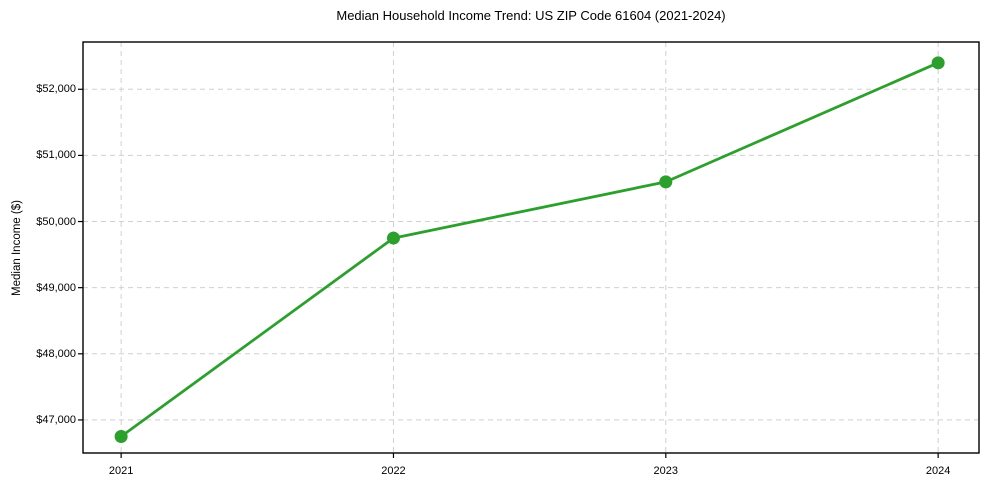 This screenshot has width=989, height=490. I want to click on data-point-2024, so click(938, 63).